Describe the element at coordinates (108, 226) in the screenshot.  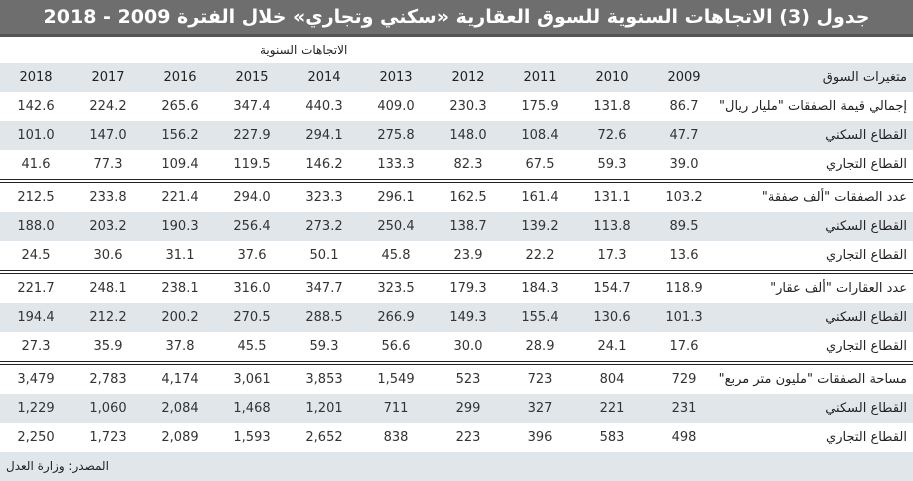
I see `value-cell: 203.2` at that location.